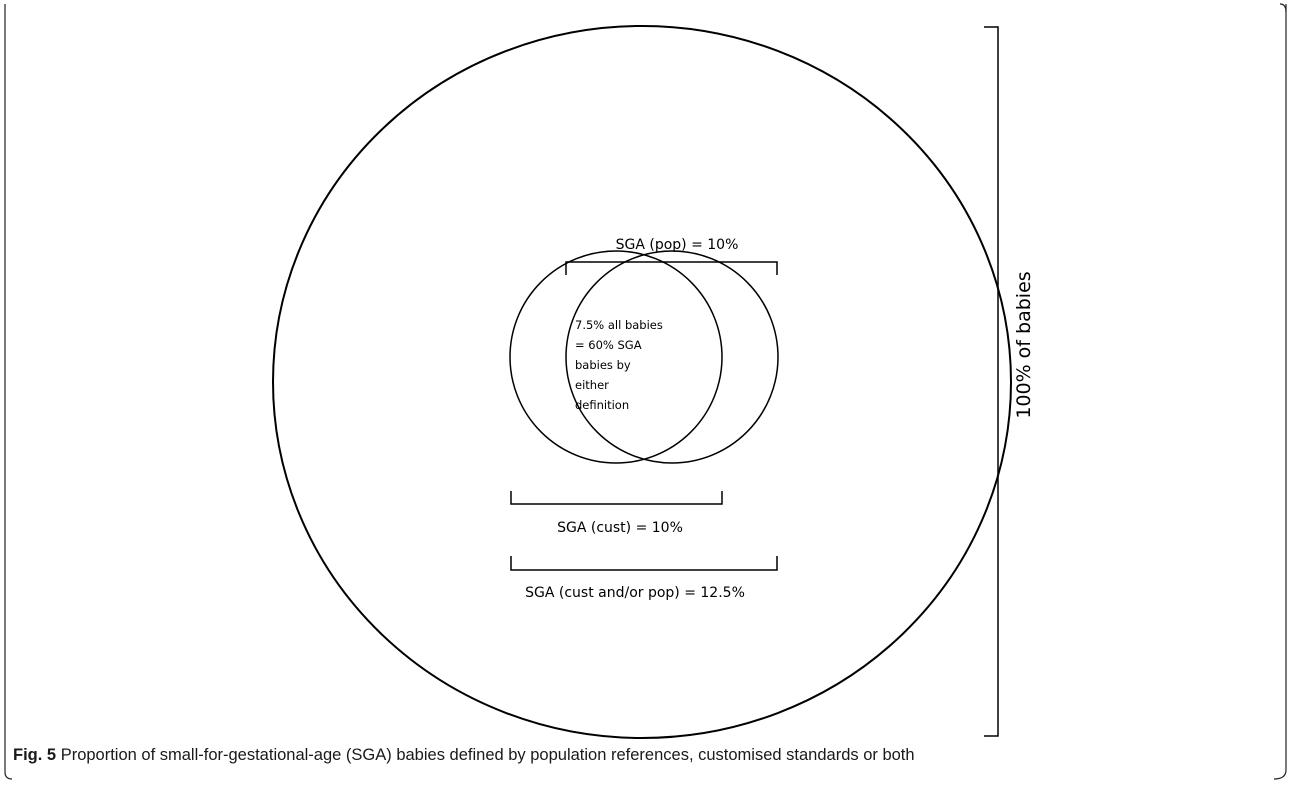 This screenshot has width=1293, height=785. I want to click on population-circle, so click(672, 357).